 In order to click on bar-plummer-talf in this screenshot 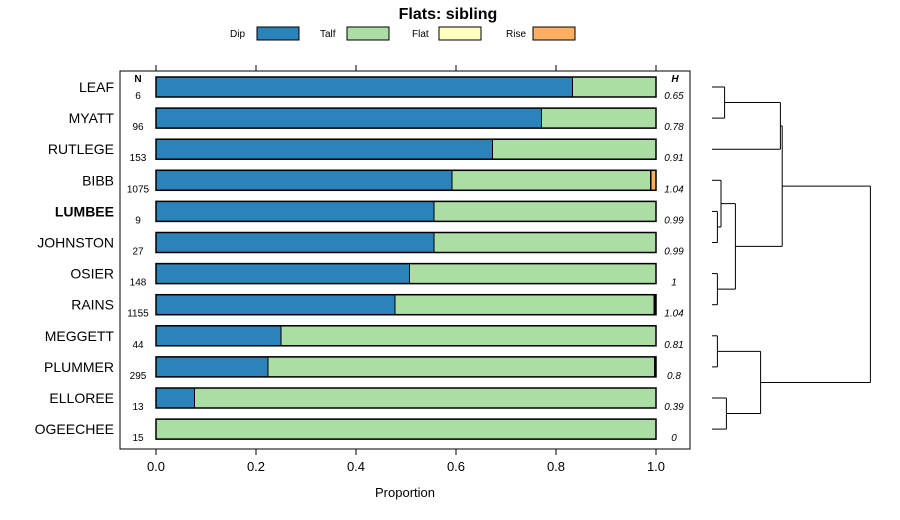, I will do `click(461, 367)`.